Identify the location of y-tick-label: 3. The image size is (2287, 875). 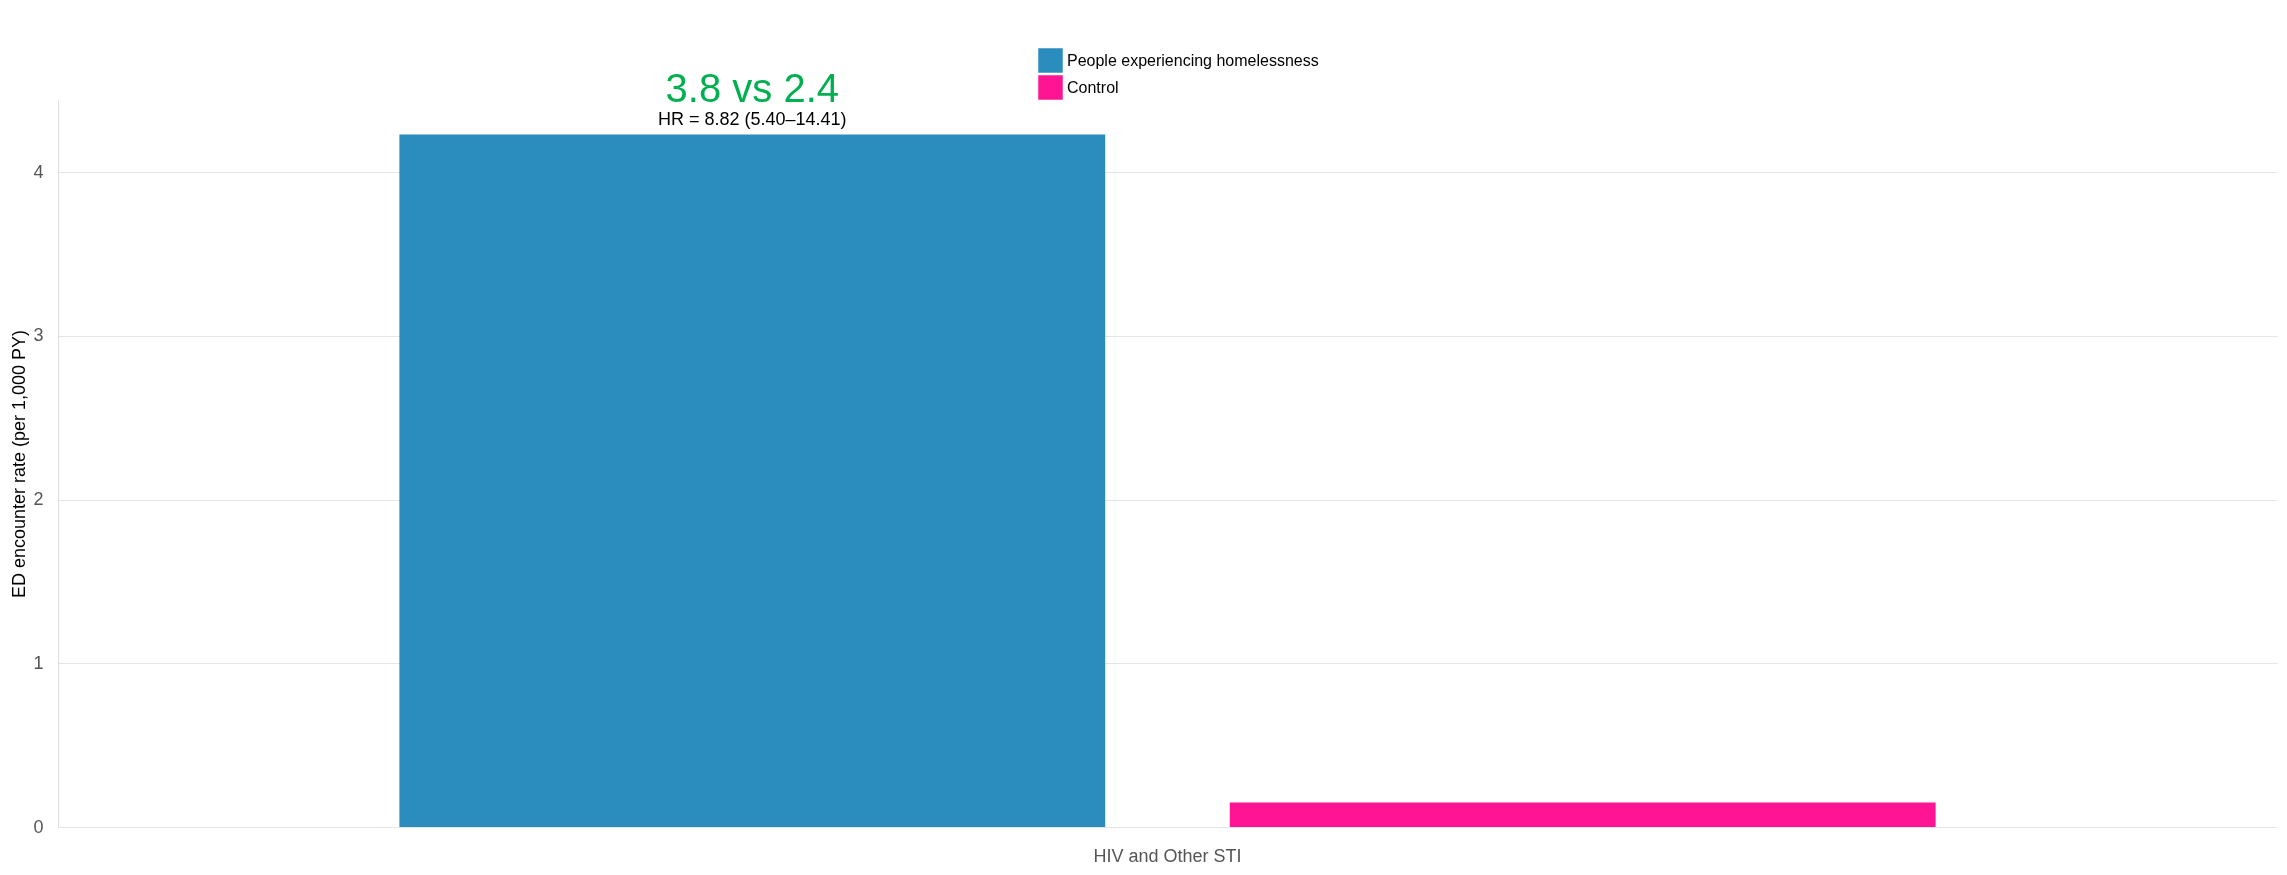
(38, 335).